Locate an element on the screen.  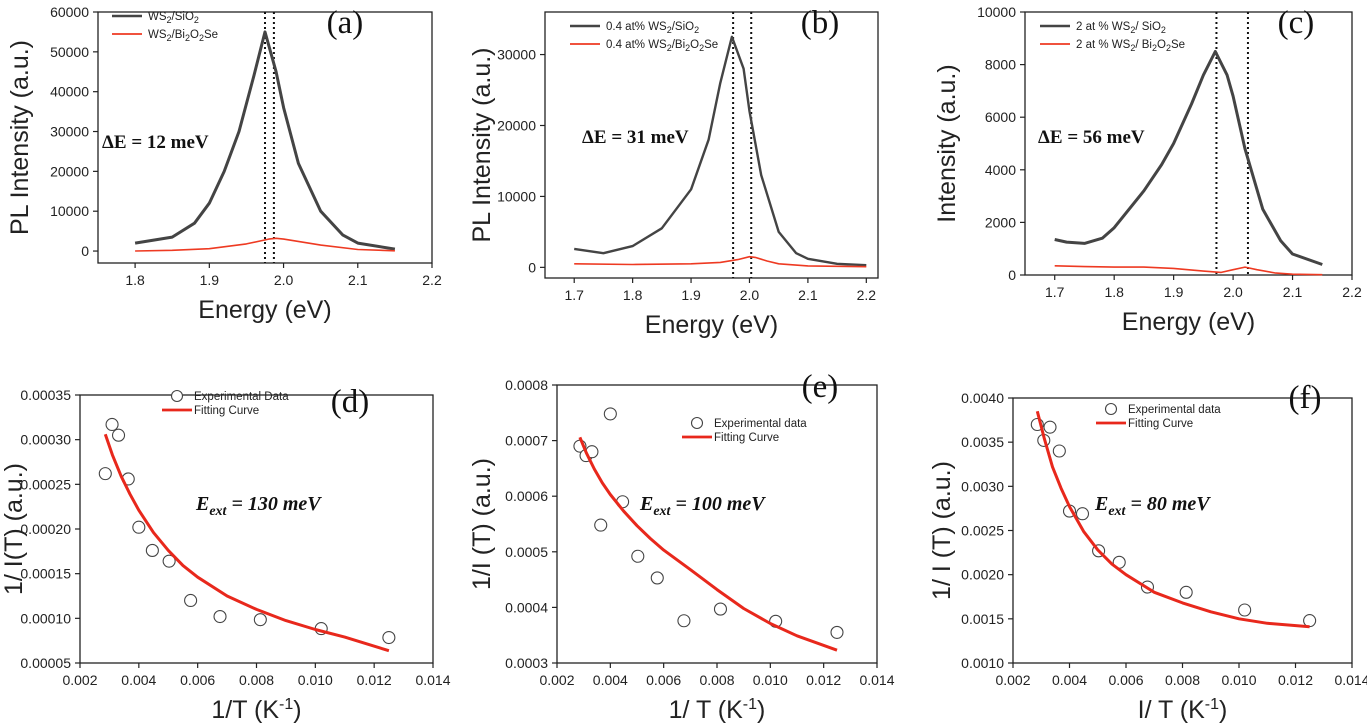
x-axis-label-text: I/ T (K is located at coordinates (1171, 710).